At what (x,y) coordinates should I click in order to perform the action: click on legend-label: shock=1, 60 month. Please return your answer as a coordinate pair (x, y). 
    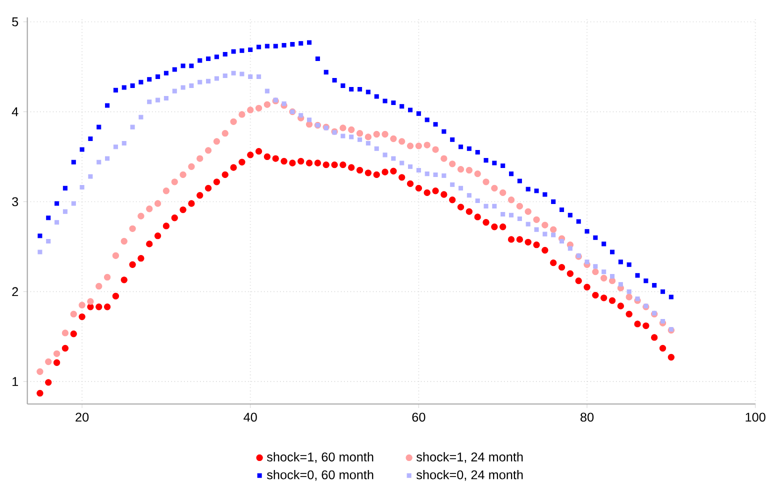
    Looking at the image, I should click on (320, 458).